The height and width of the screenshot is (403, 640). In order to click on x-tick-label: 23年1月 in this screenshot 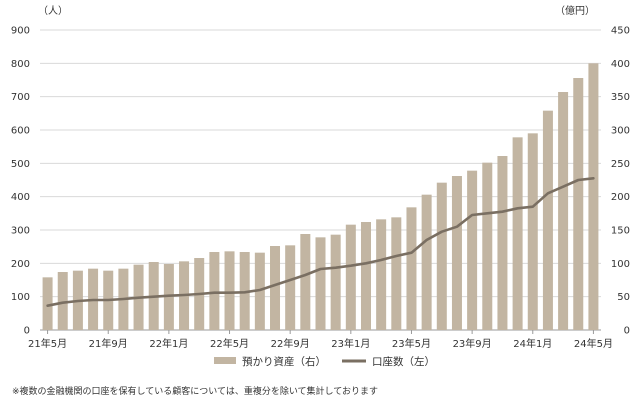, I will do `click(350, 343)`.